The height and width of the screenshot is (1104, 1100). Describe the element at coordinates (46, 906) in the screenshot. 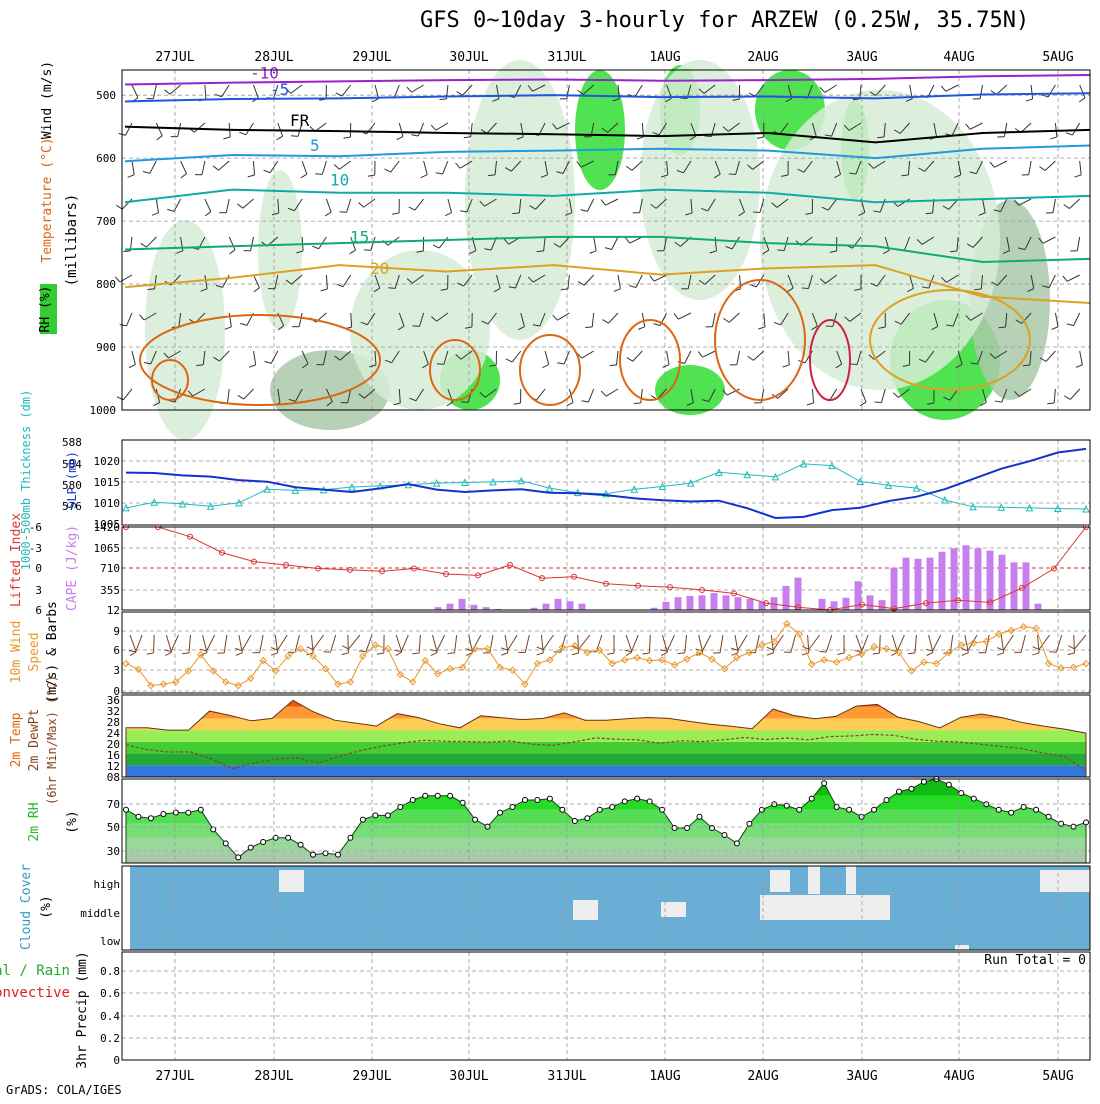

I see `ylabel-cloud-unit: (%)` at that location.